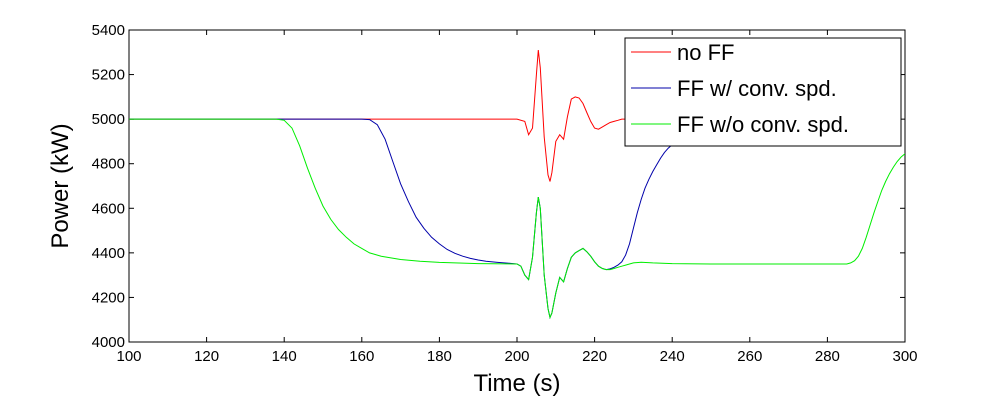 This screenshot has width=1000, height=400. I want to click on y-tick-label: 4800, so click(108, 164).